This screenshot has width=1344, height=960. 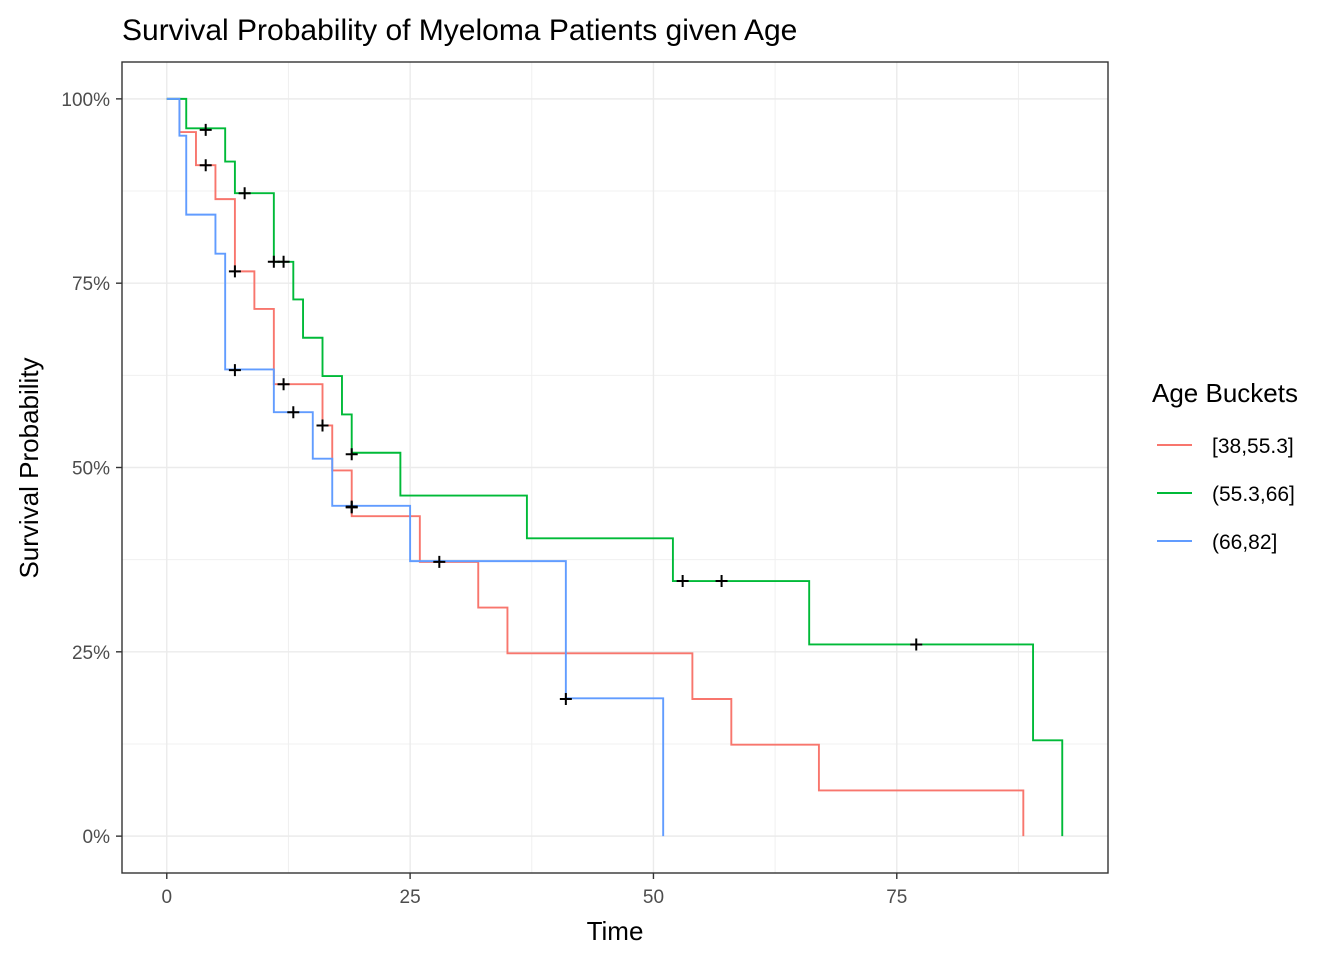 I want to click on y-axis-title: Survival Probability, so click(x=29, y=467).